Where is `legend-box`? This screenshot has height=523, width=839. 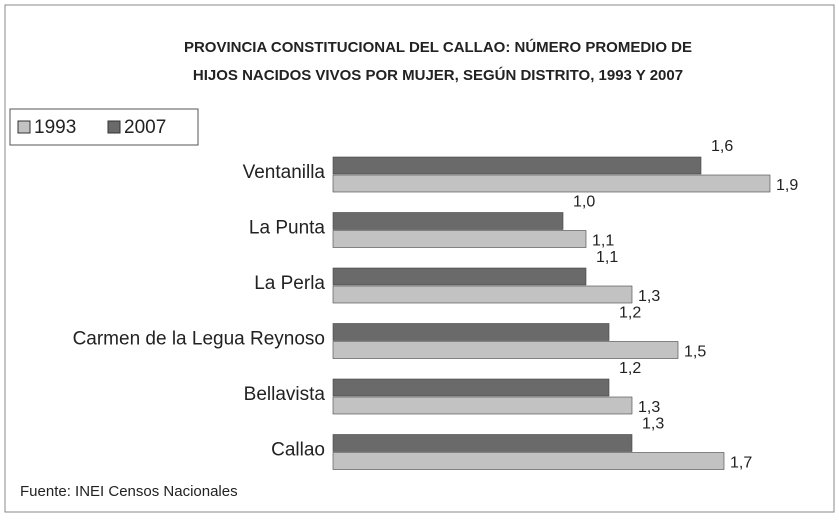 legend-box is located at coordinates (104, 127).